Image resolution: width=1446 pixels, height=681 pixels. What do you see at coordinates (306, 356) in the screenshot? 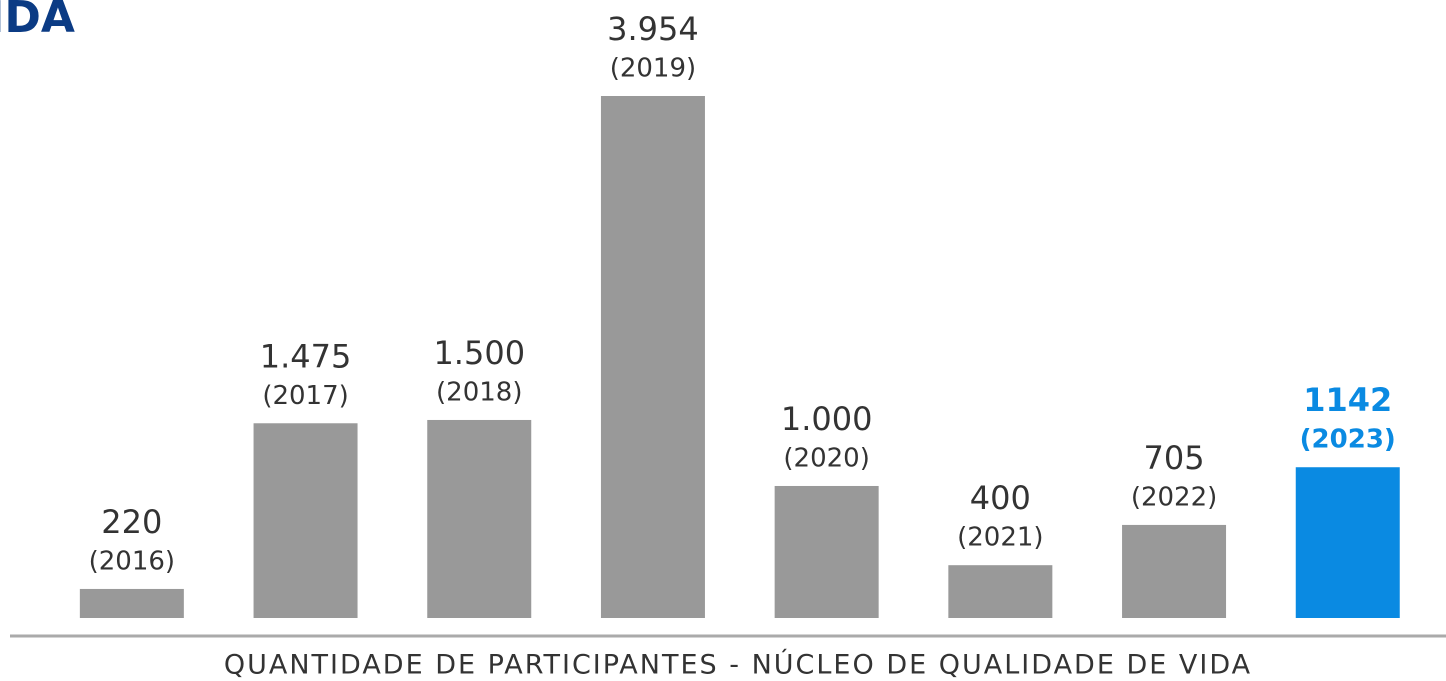
I see `value-label: 1.475` at bounding box center [306, 356].